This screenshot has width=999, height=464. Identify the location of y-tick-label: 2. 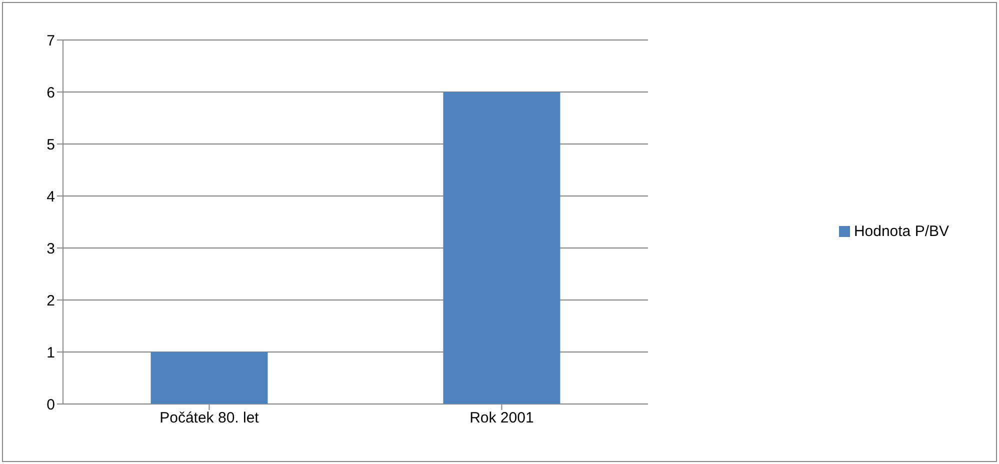
(50, 301).